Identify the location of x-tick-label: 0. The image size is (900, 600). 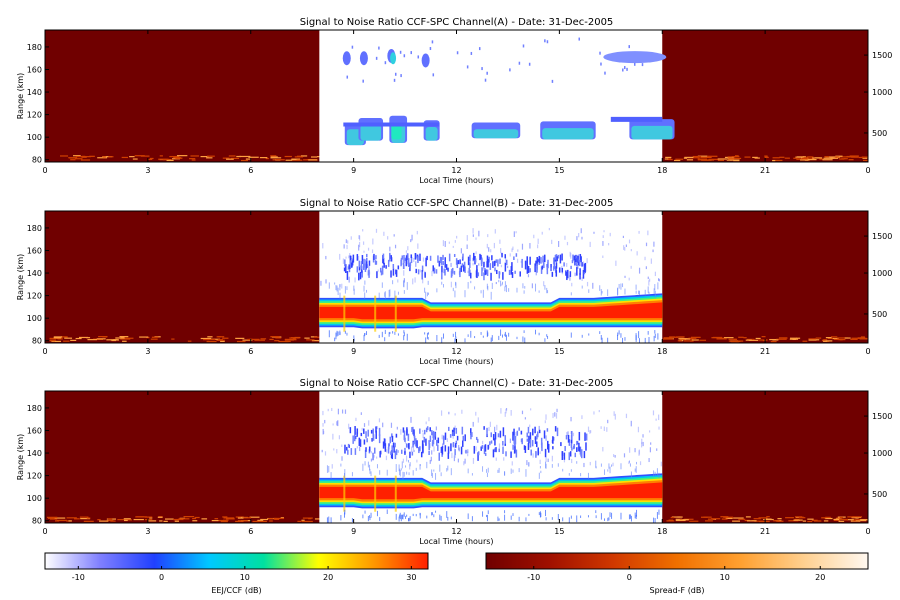
(867, 351).